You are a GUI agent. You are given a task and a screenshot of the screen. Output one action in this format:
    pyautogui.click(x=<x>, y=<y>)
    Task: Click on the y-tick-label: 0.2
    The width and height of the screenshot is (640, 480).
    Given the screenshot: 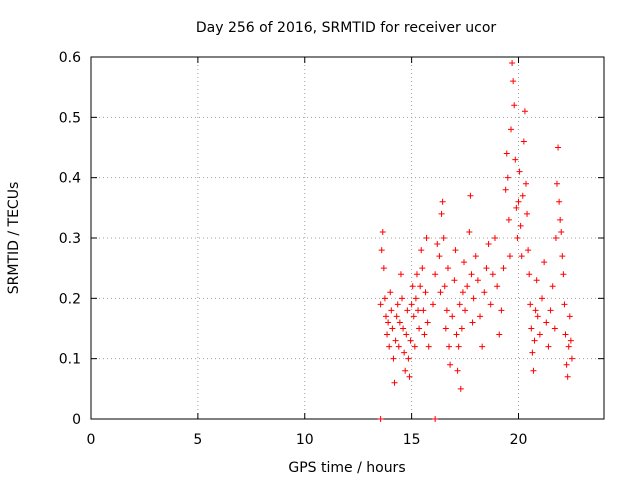 What is the action you would take?
    pyautogui.click(x=70, y=299)
    